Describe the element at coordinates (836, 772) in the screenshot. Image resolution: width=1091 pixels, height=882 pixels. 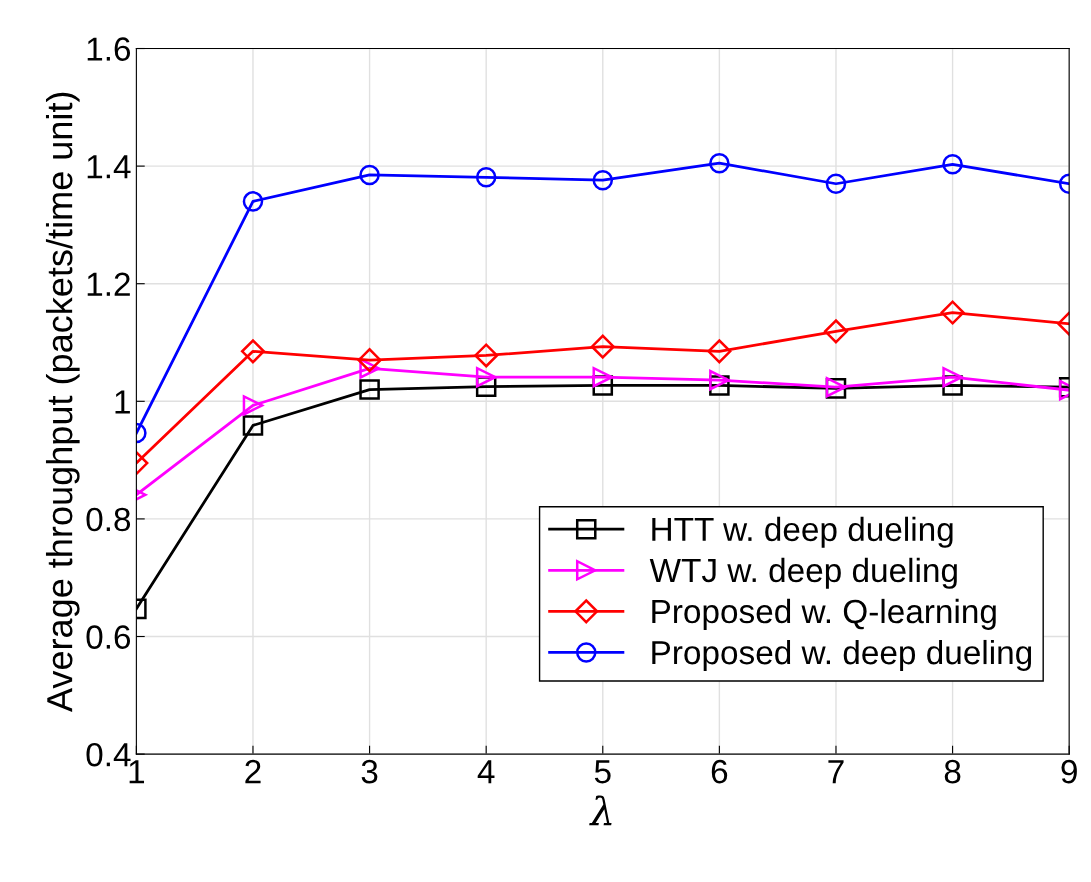
I see `x-tick-label: 7` at that location.